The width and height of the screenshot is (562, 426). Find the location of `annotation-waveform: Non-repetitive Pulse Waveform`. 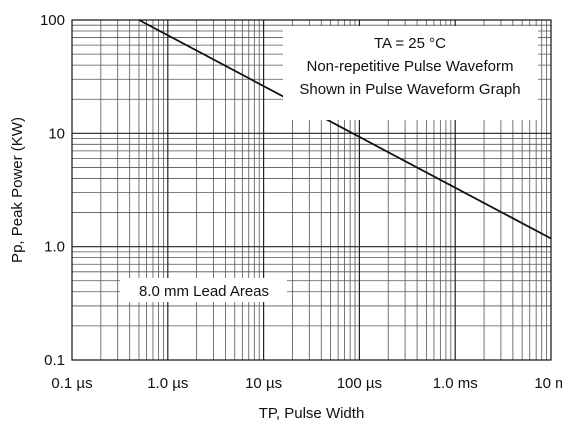

annotation-waveform: Non-repetitive Pulse Waveform is located at coordinates (409, 66).